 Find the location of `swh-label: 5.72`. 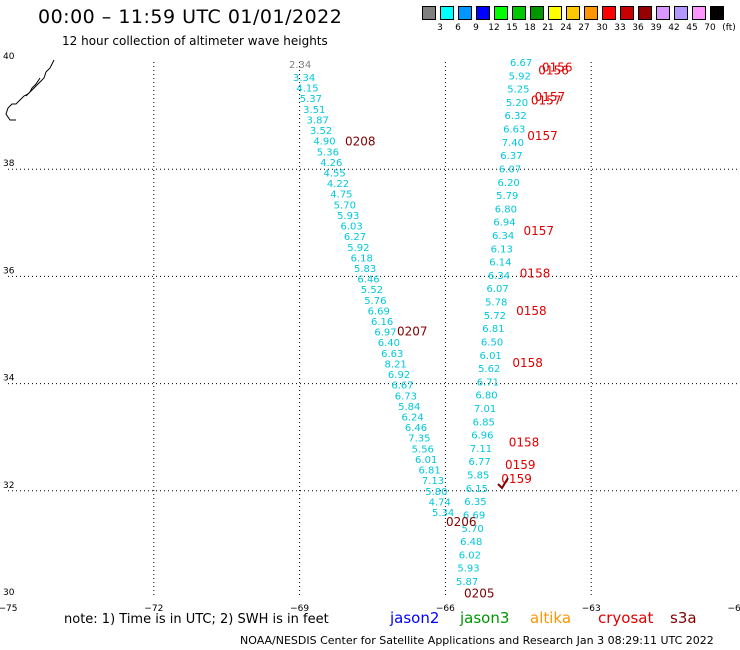

swh-label: 5.72 is located at coordinates (495, 316).